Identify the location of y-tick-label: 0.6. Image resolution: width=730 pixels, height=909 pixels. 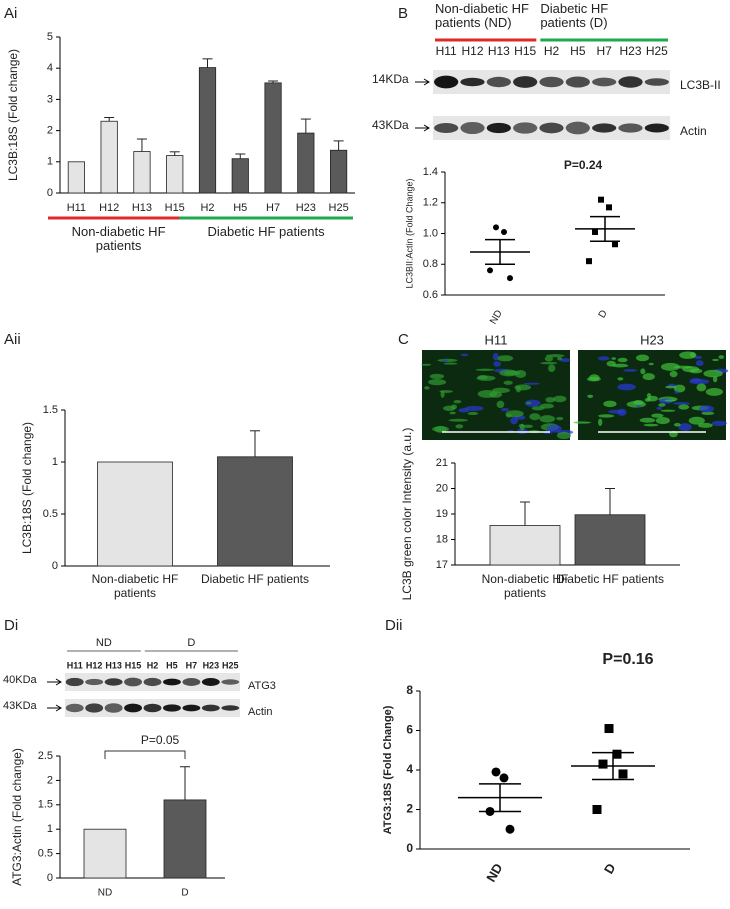
(430, 295).